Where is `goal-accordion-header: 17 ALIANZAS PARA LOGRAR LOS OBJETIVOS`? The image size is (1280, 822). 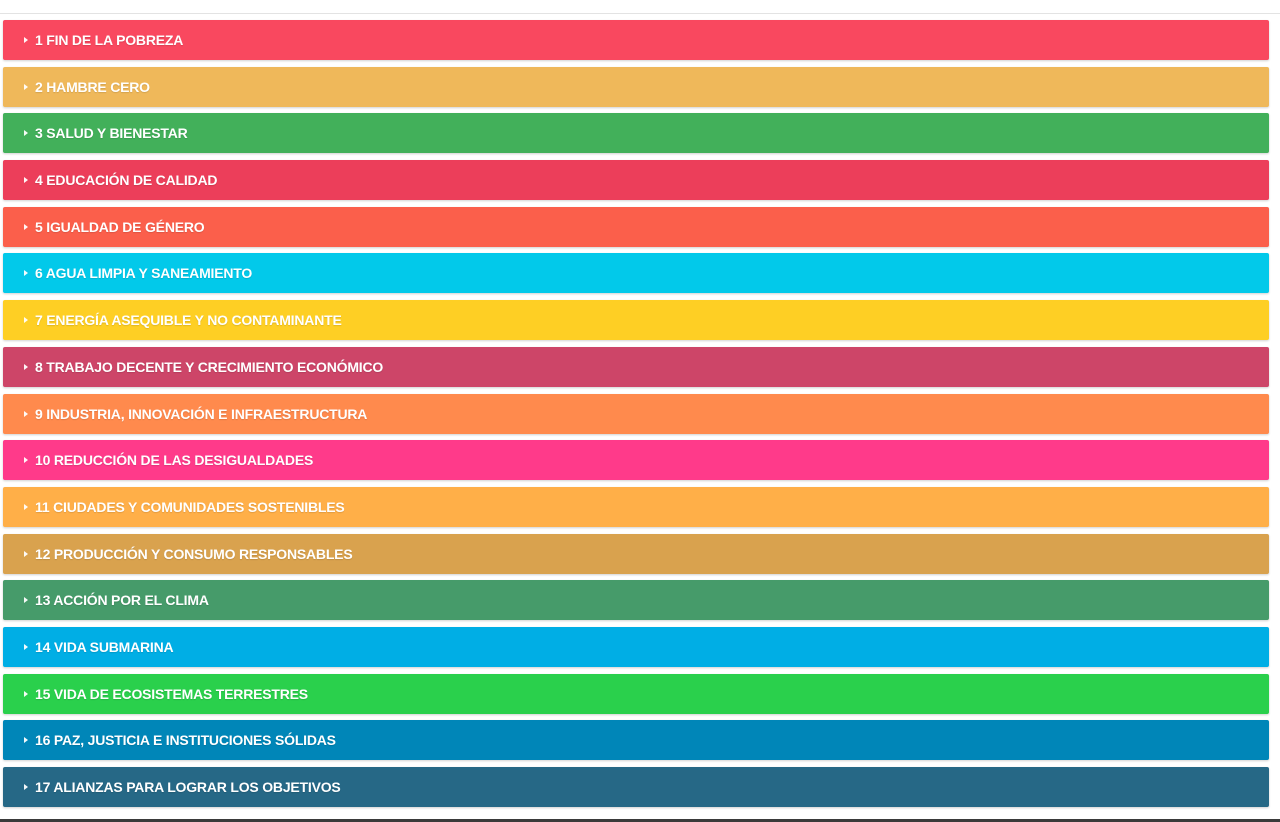
goal-accordion-header: 17 ALIANZAS PARA LOGRAR LOS OBJETIVOS is located at coordinates (636, 787).